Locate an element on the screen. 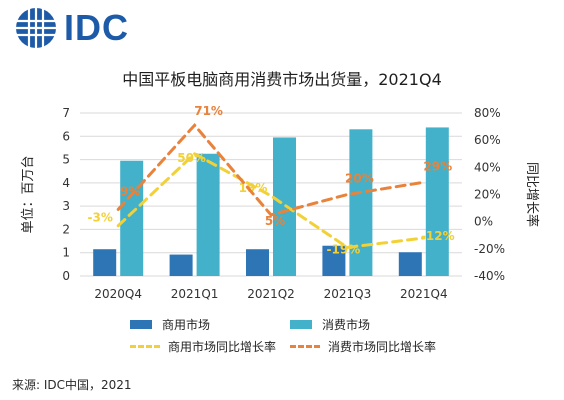 Image resolution: width=564 pixels, height=400 pixels. bar-consumer-2021Q4 is located at coordinates (437, 202).